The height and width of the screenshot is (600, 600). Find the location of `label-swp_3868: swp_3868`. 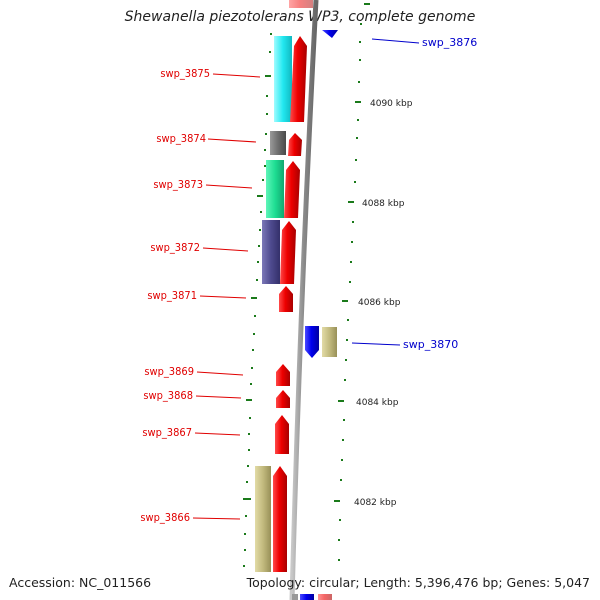

label-swp_3868: swp_3868 is located at coordinates (168, 395).